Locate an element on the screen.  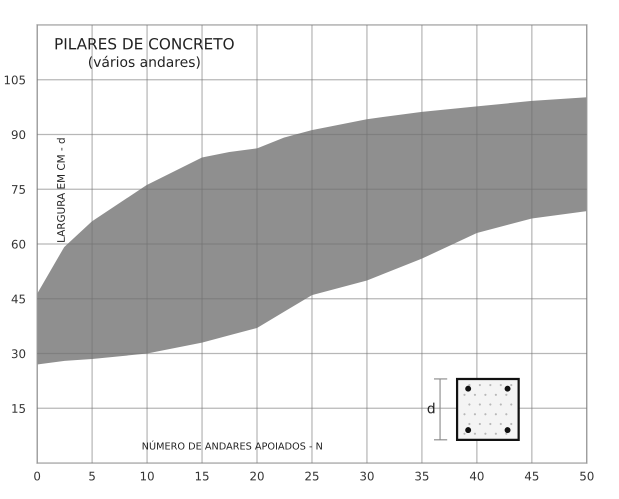
x-tick-label: 35 is located at coordinates (421, 476).